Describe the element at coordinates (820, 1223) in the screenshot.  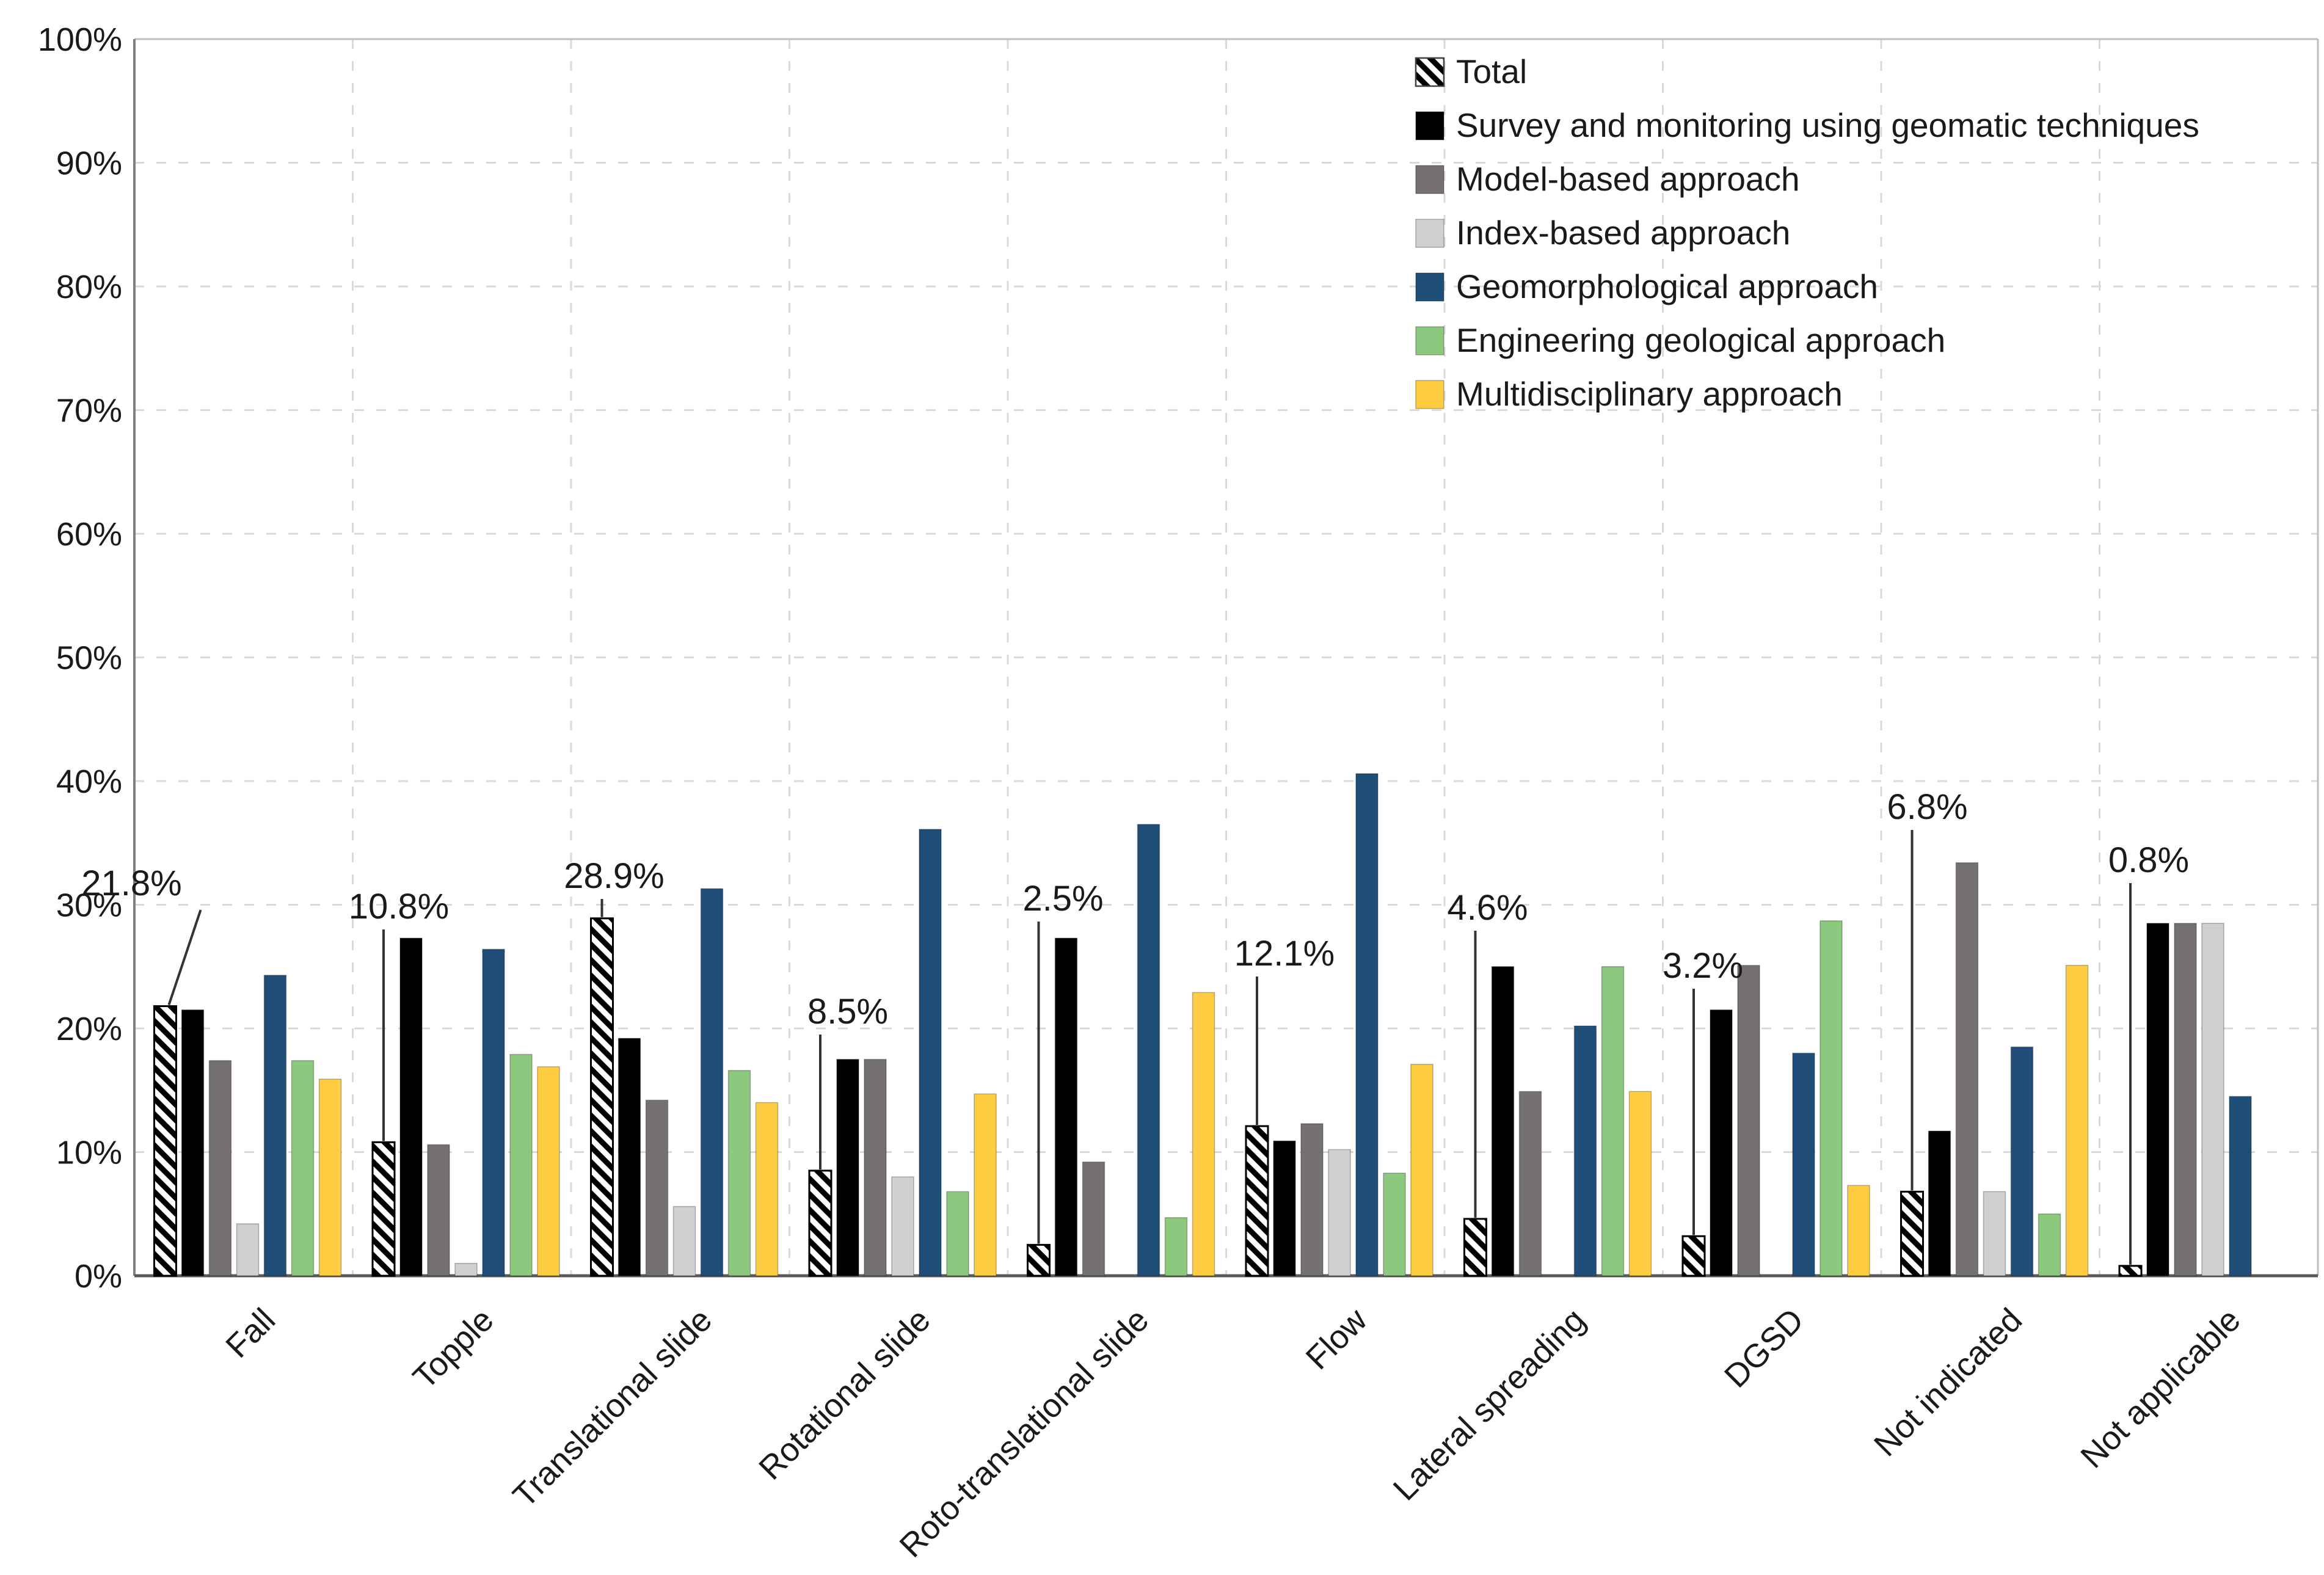
I see `bar-s0-c3` at that location.